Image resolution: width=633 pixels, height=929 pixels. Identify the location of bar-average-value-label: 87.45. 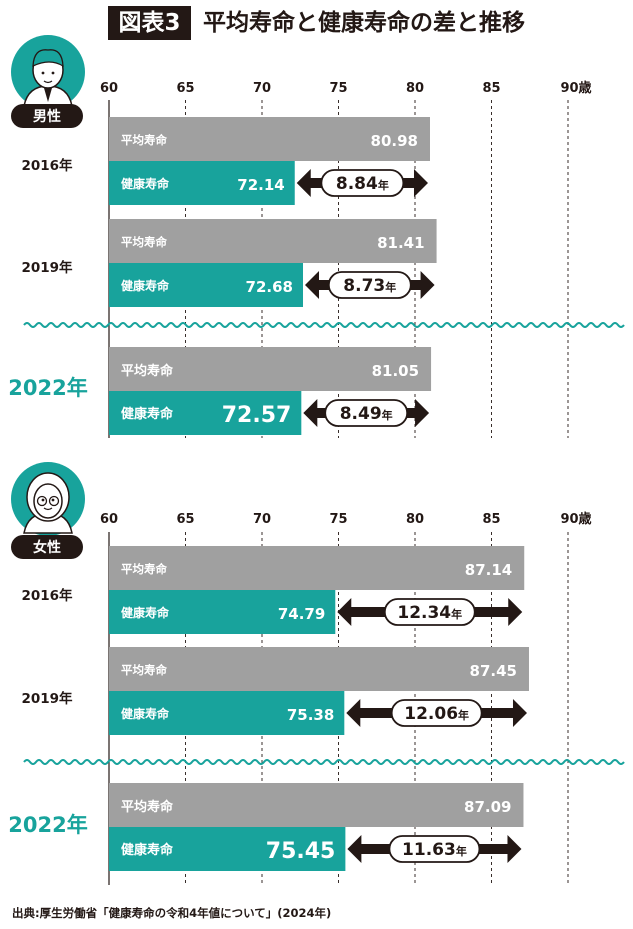
(493, 671).